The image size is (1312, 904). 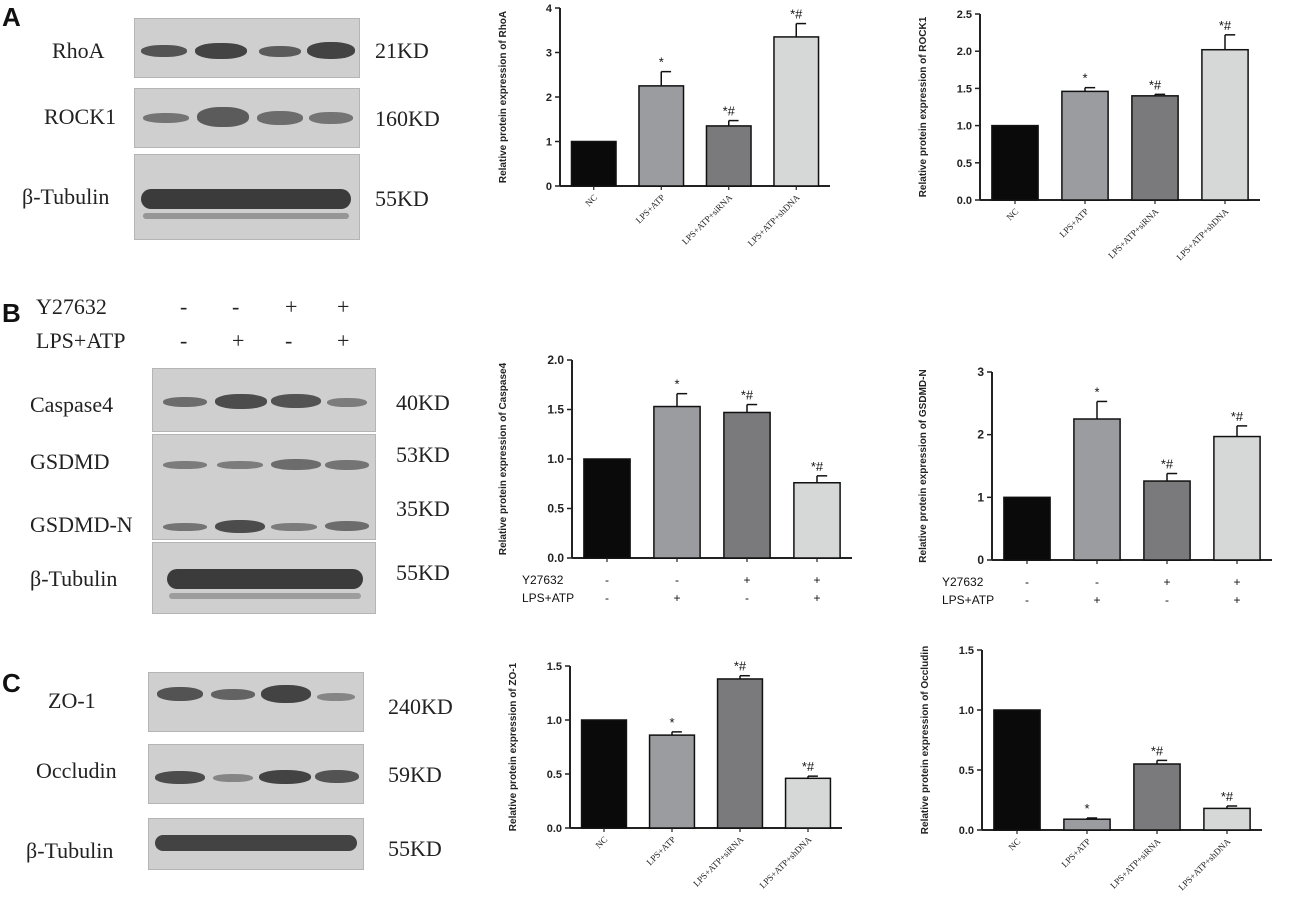 I want to click on y-tick-label: 4, so click(x=549, y=9).